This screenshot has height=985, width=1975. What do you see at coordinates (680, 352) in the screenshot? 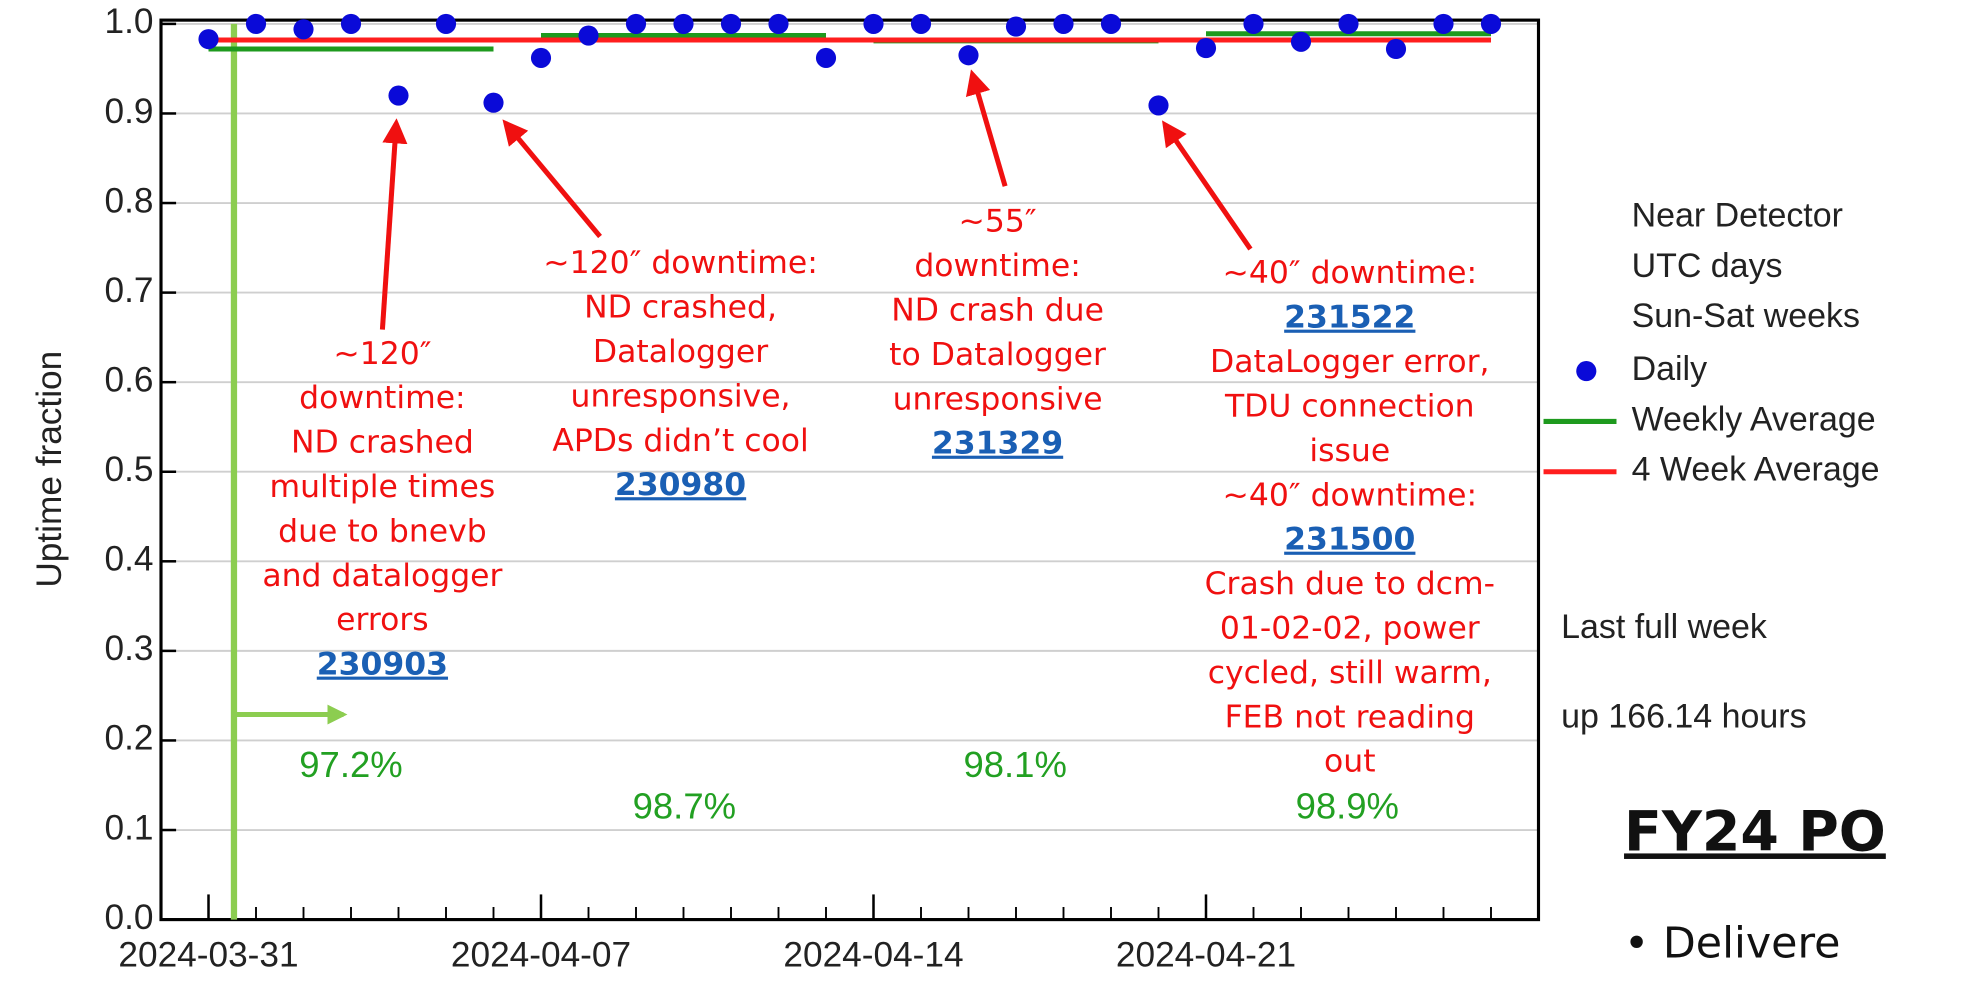
I see `annotation-text: Datalogger` at bounding box center [680, 352].